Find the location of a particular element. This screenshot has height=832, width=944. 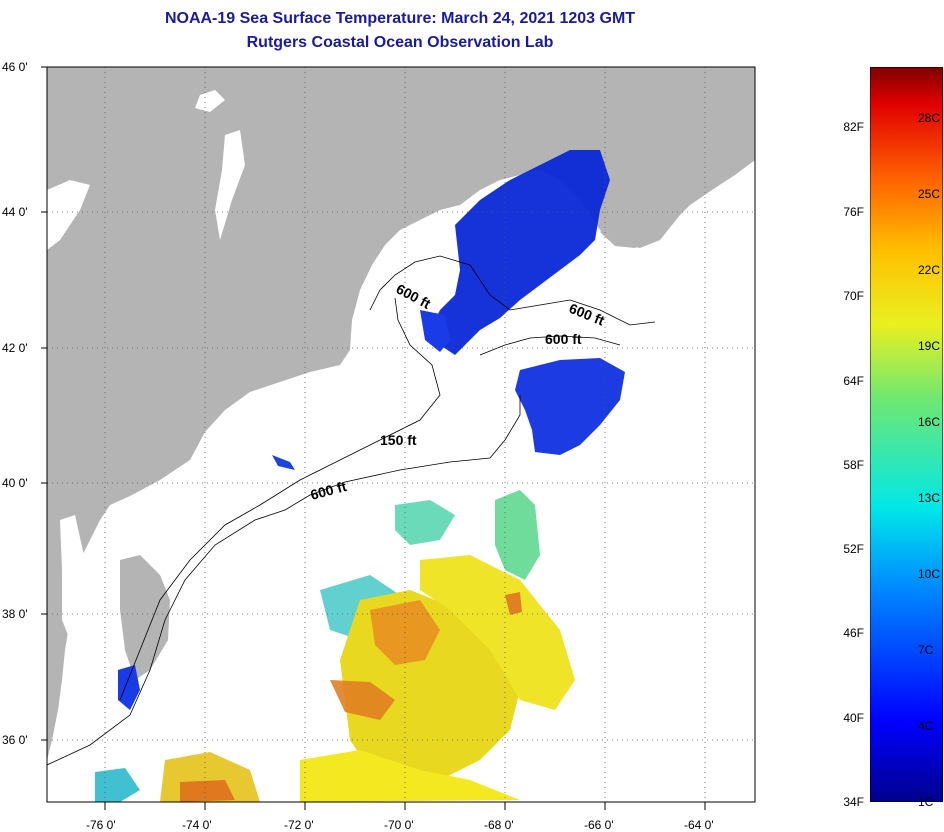

lon-label: -68 0' is located at coordinates (499, 825).